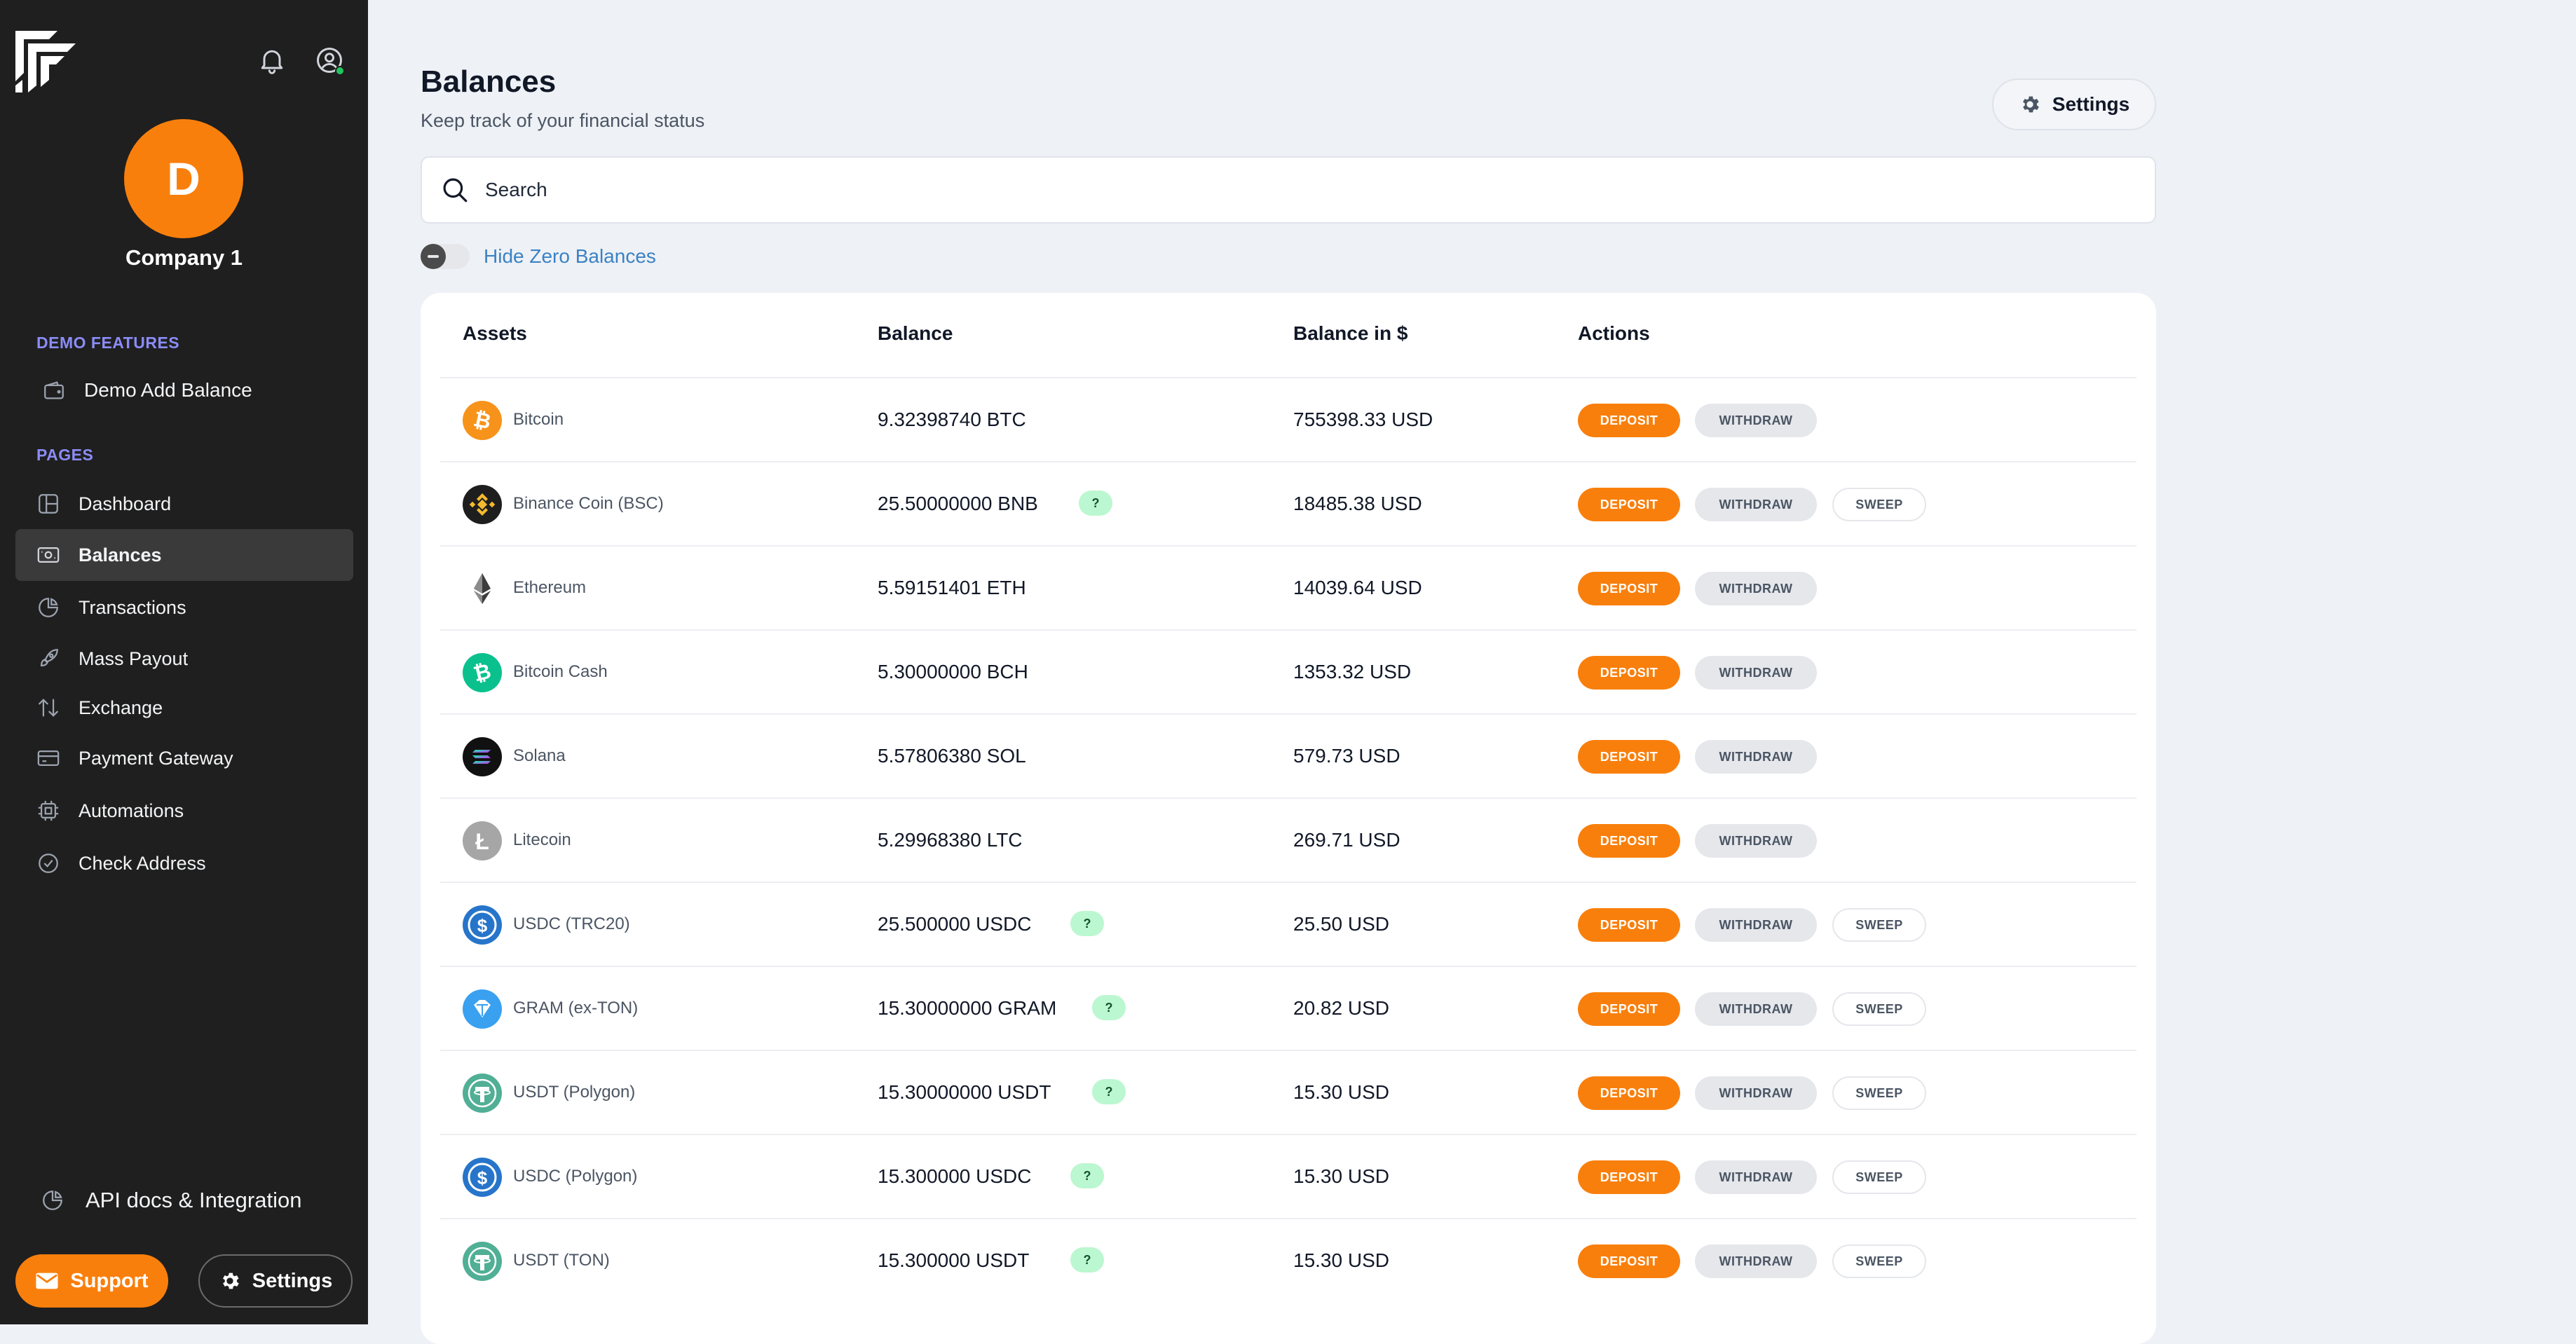 Image resolution: width=2576 pixels, height=1344 pixels. I want to click on asset-balance: 25.500000 USDC, so click(955, 924).